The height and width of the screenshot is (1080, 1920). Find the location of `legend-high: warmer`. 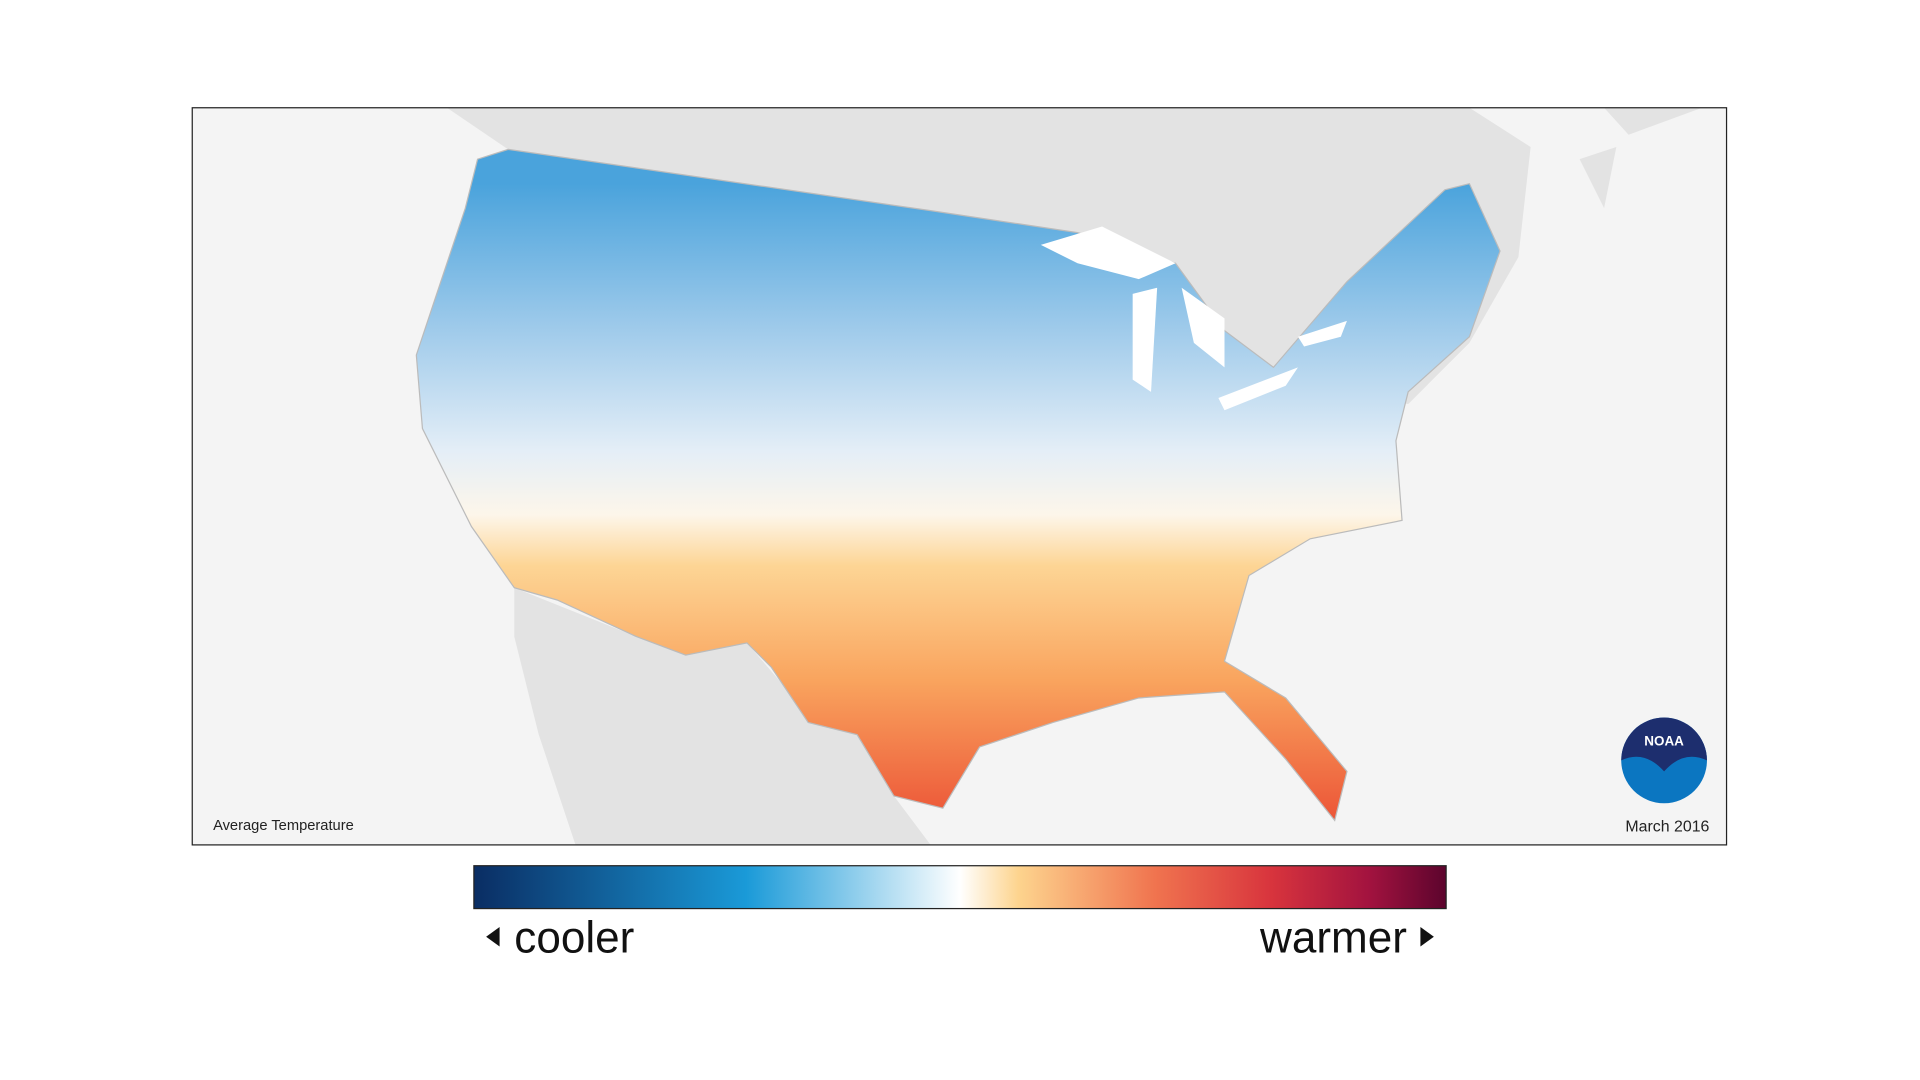

legend-high: warmer is located at coordinates (1333, 938).